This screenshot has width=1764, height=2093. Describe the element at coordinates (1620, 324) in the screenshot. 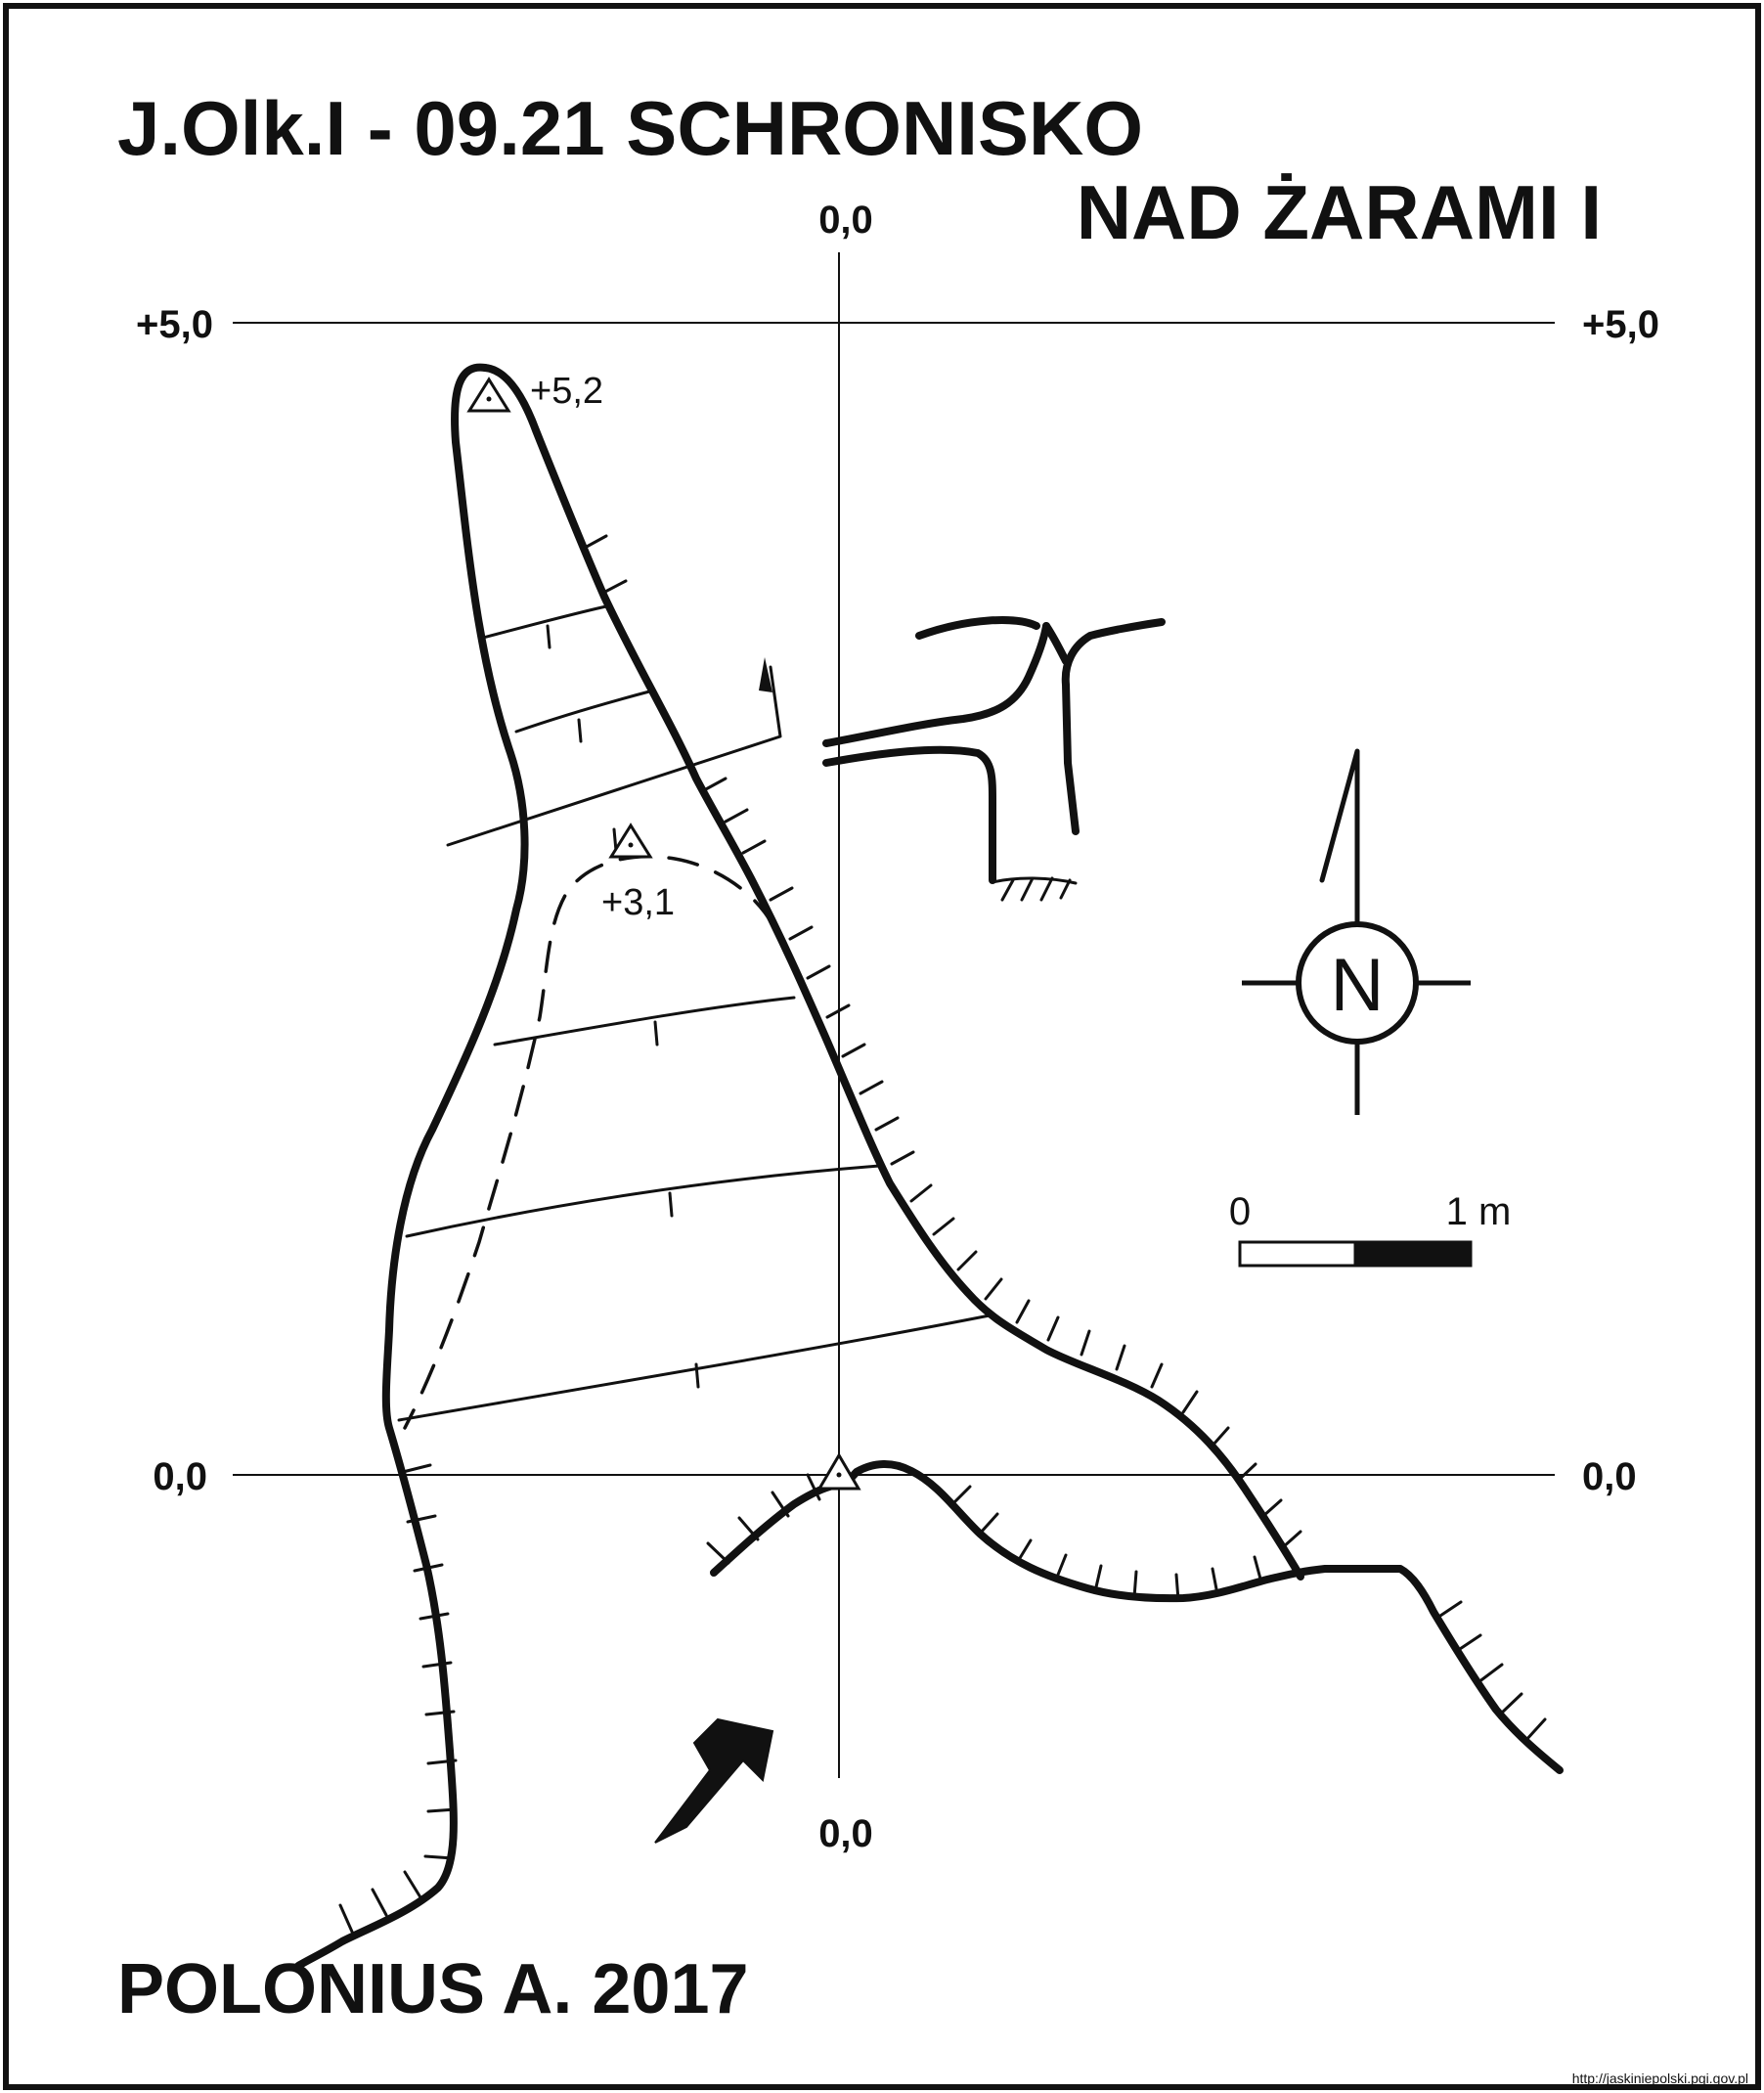

I see `grid-label-right-upper: +5,0` at that location.